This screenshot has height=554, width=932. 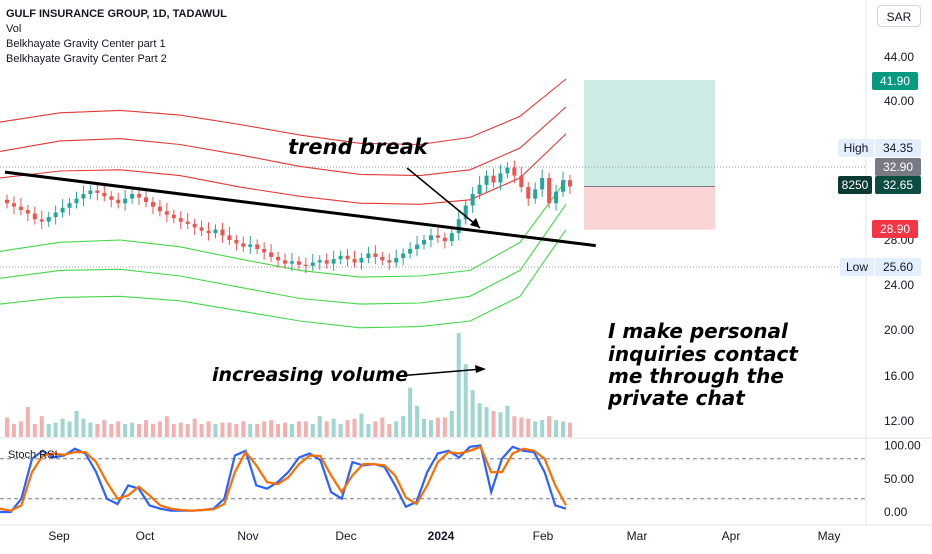 What do you see at coordinates (14, 29) in the screenshot?
I see `legend-volume: Vol` at bounding box center [14, 29].